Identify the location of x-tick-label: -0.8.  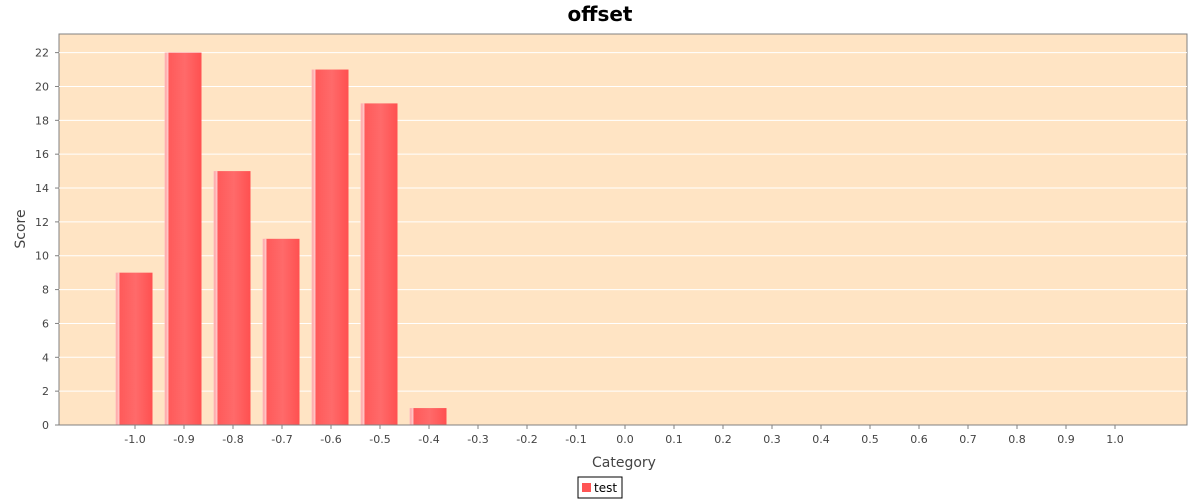
(232, 439).